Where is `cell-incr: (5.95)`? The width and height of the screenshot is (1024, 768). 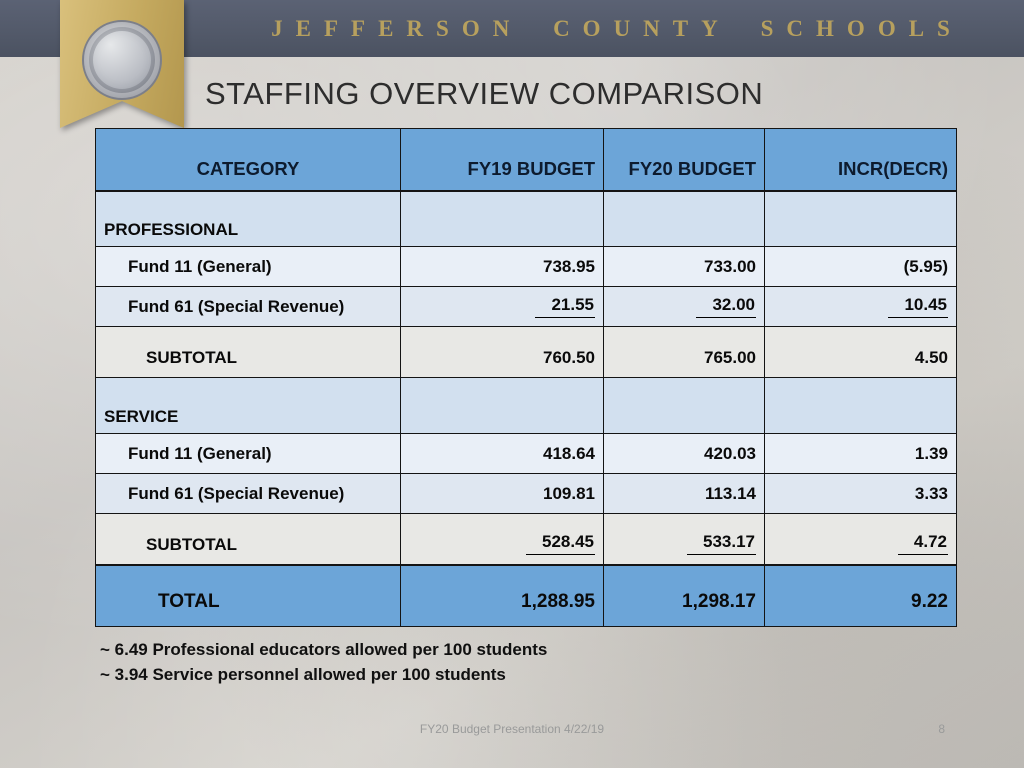
cell-incr: (5.95) is located at coordinates (860, 266).